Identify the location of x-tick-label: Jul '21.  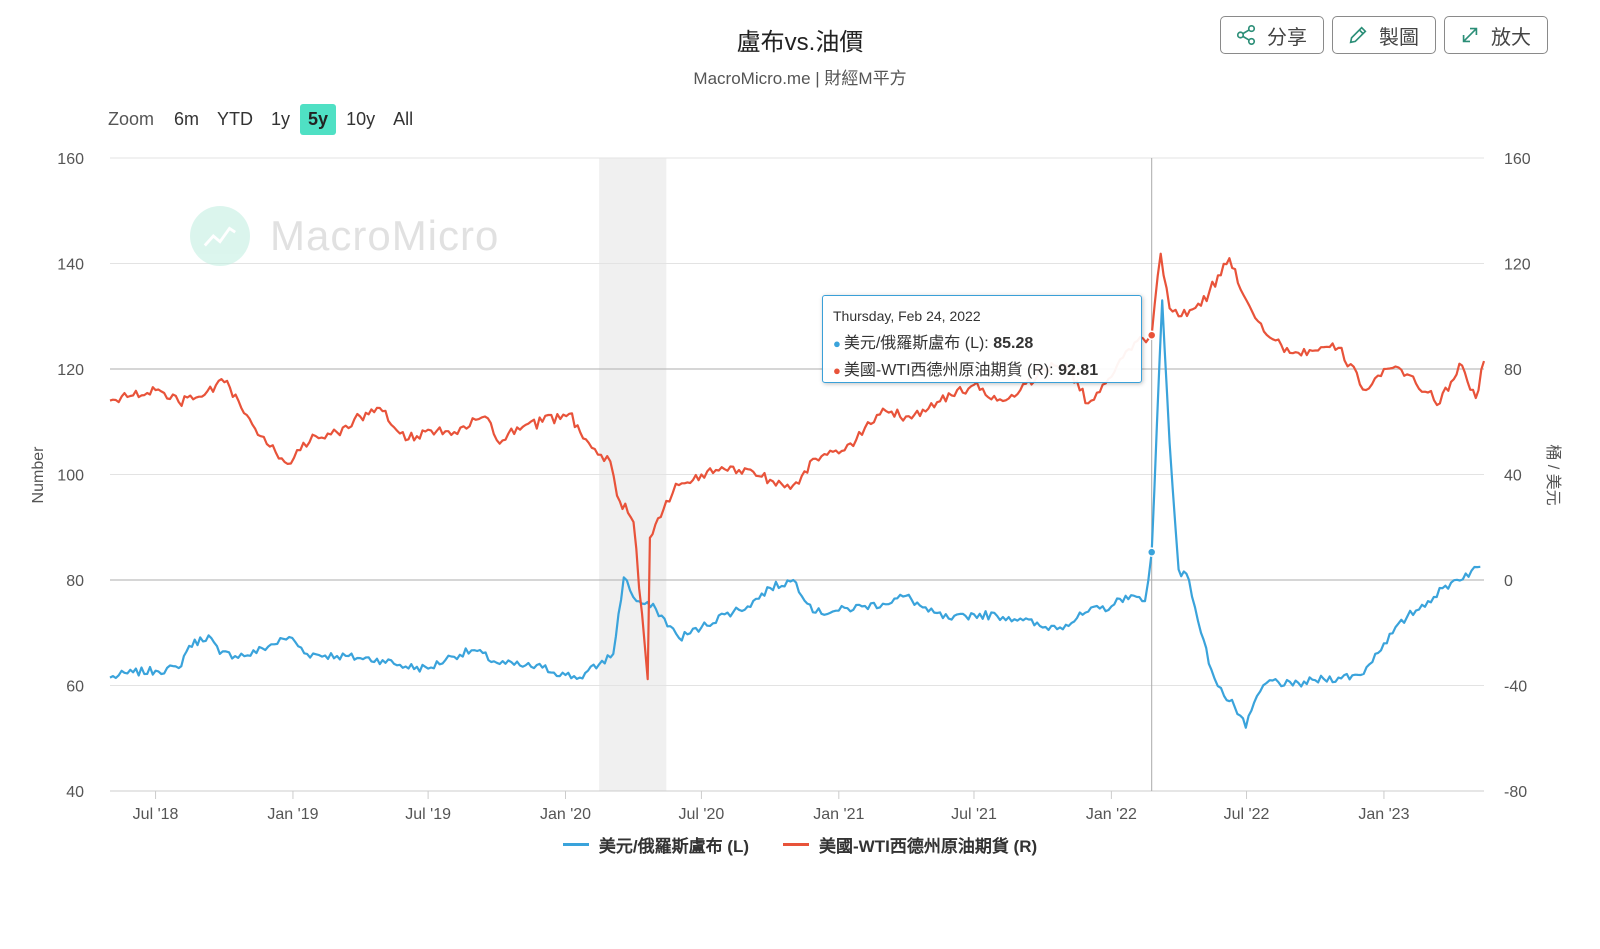
(974, 814).